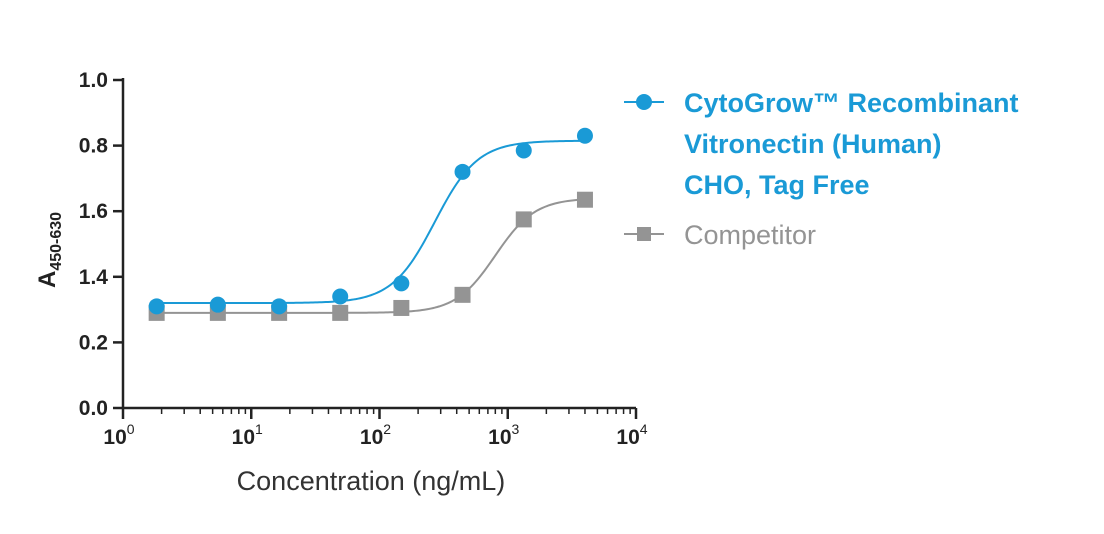 The width and height of the screenshot is (1104, 534). What do you see at coordinates (47, 279) in the screenshot?
I see `y-axis-label-main: A` at bounding box center [47, 279].